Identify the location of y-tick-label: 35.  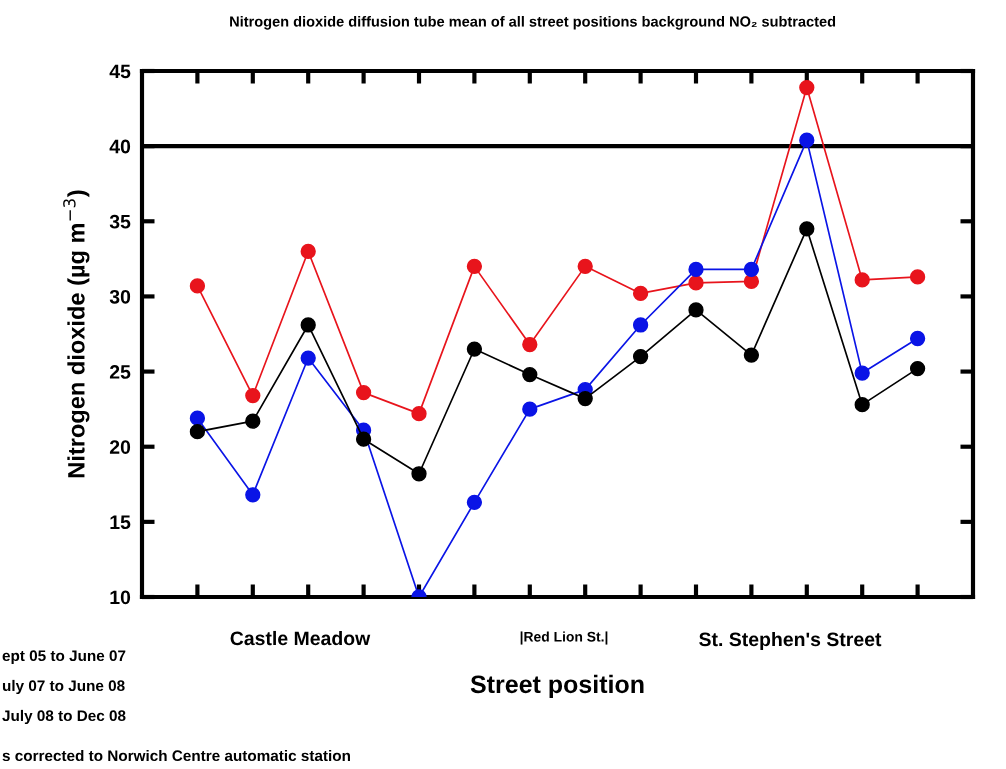
(120, 221).